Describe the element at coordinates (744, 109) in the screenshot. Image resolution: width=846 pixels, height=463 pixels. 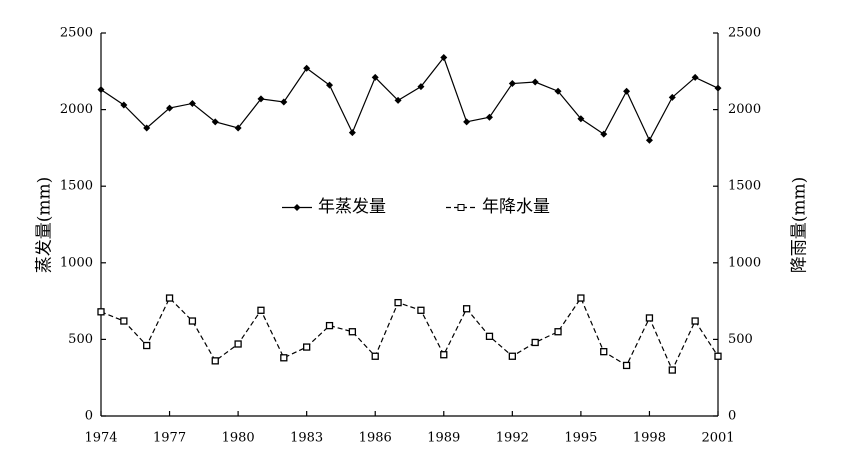
I see `y2-tick-label: 2000` at that location.